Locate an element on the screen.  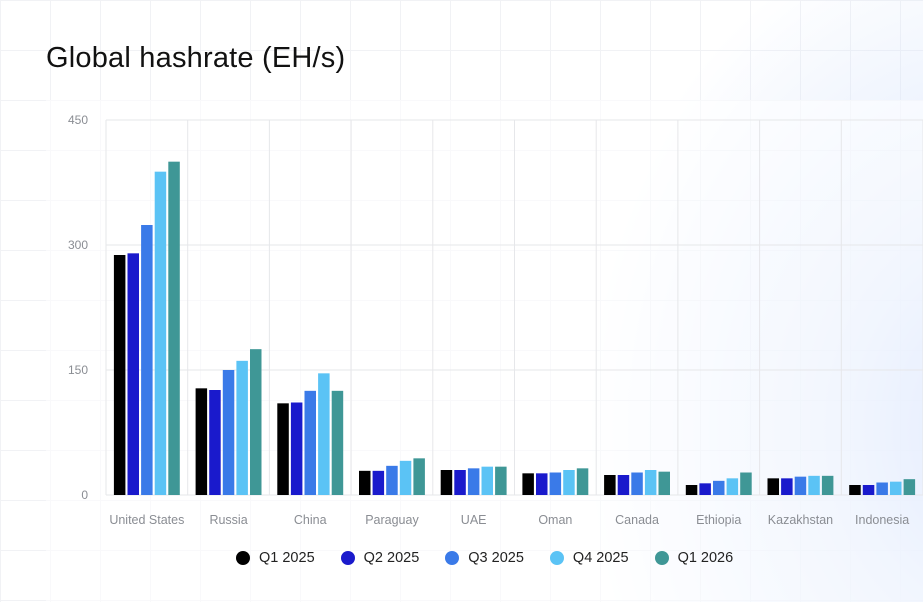
chart-legend: Q1 2025 Q2 2025 Q3 2025 Q4 2025 Q1 2026 is located at coordinates (497, 558).